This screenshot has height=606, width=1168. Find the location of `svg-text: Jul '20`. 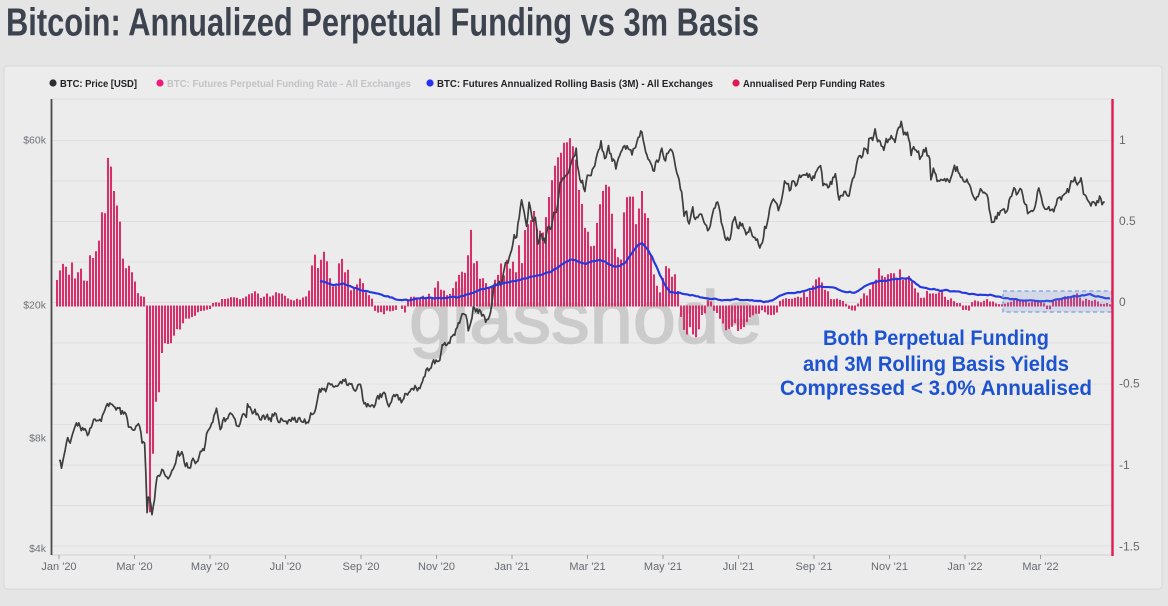

svg-text: Jul '20 is located at coordinates (285, 567).